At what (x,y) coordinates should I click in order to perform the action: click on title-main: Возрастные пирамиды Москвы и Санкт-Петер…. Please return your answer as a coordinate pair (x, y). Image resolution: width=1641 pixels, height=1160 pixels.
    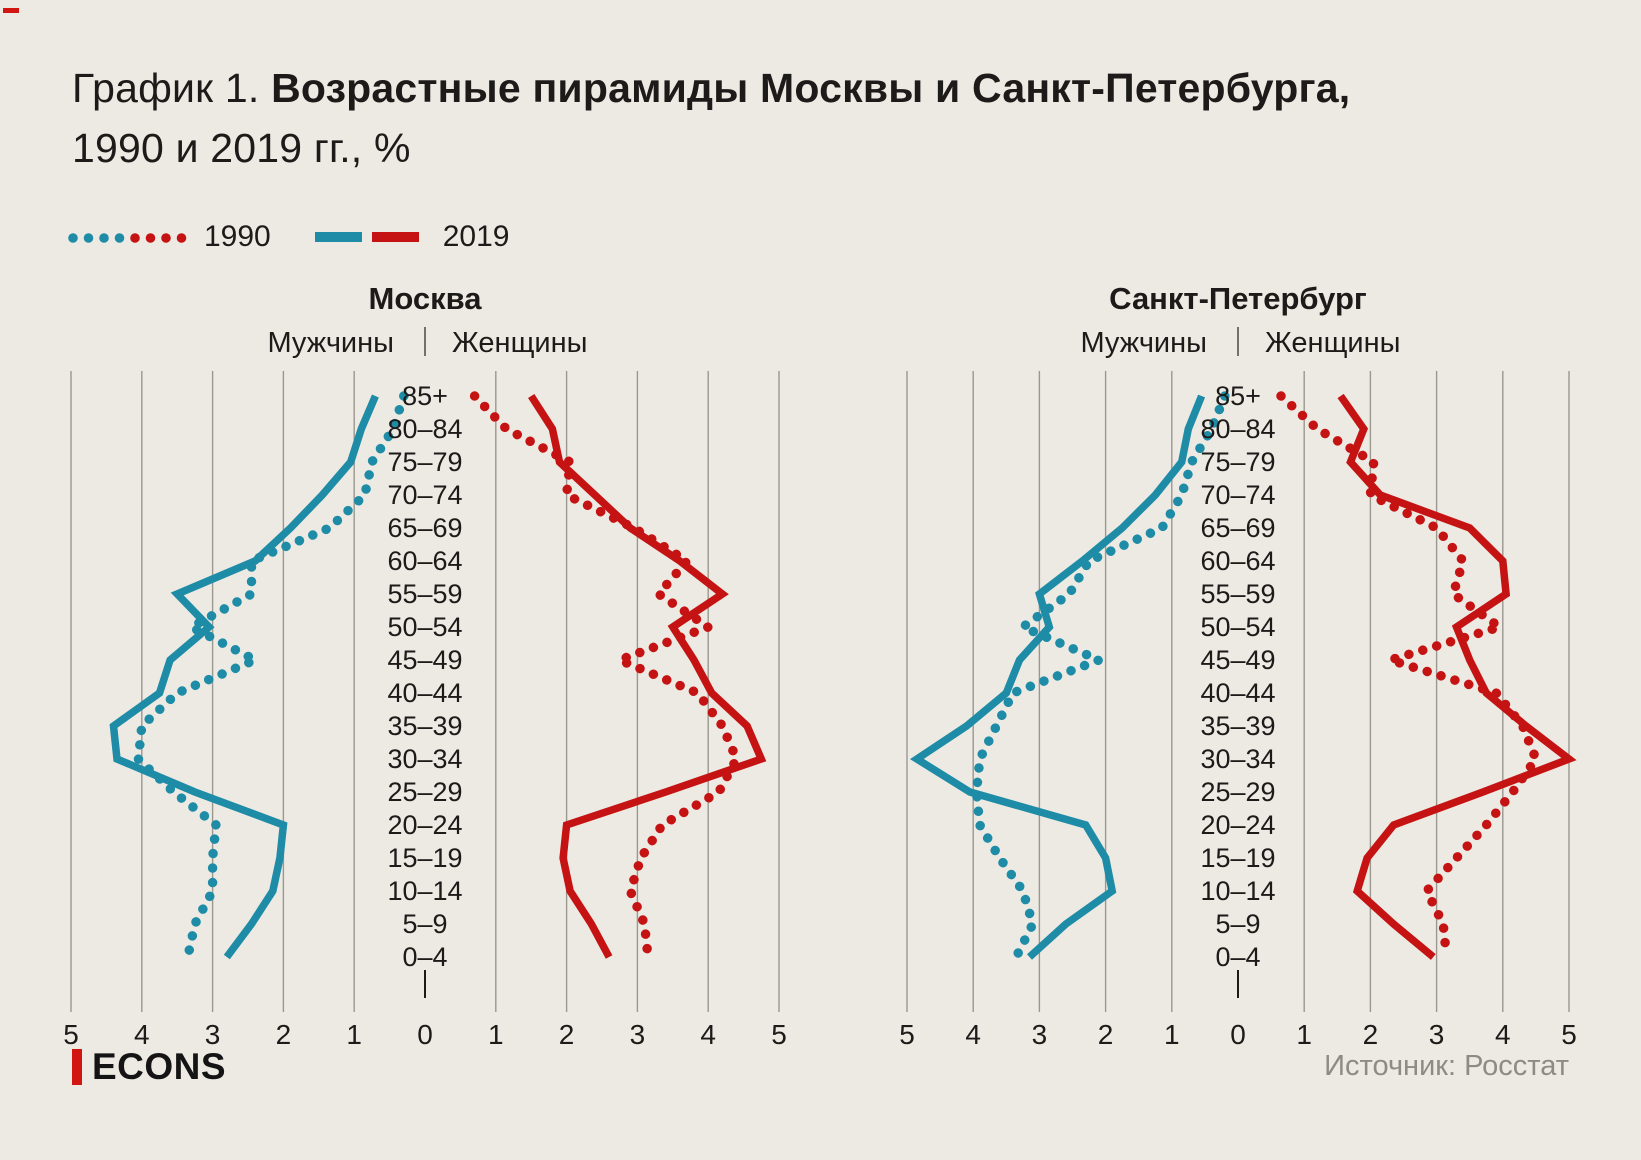
    Looking at the image, I should click on (811, 88).